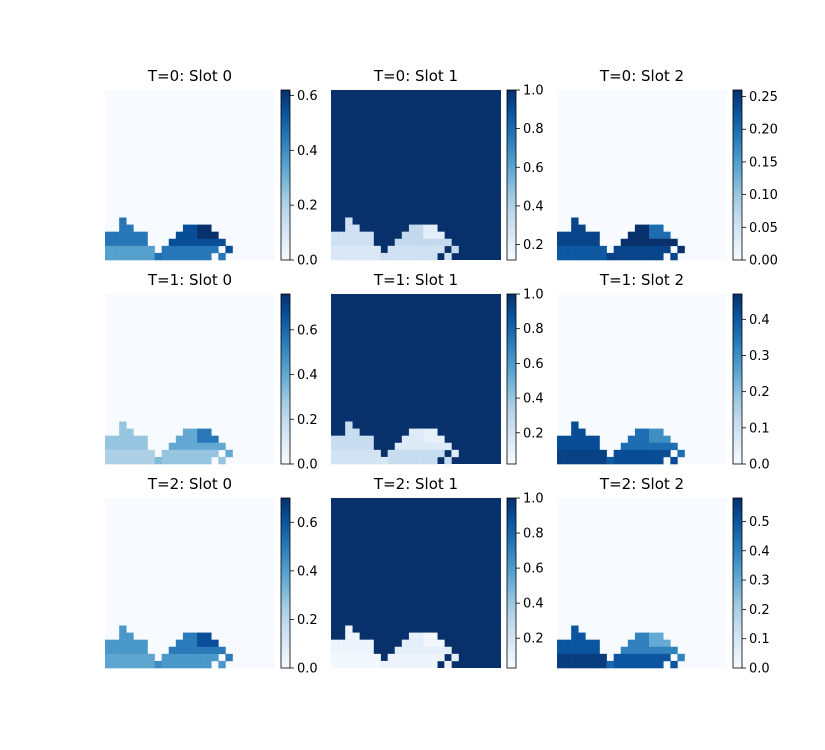 This screenshot has width=825, height=750. What do you see at coordinates (663, 372) in the screenshot?
I see `panel-1-2: T=1: Slot 2 0.0 0.1 0.2 0.3 0.4` at bounding box center [663, 372].